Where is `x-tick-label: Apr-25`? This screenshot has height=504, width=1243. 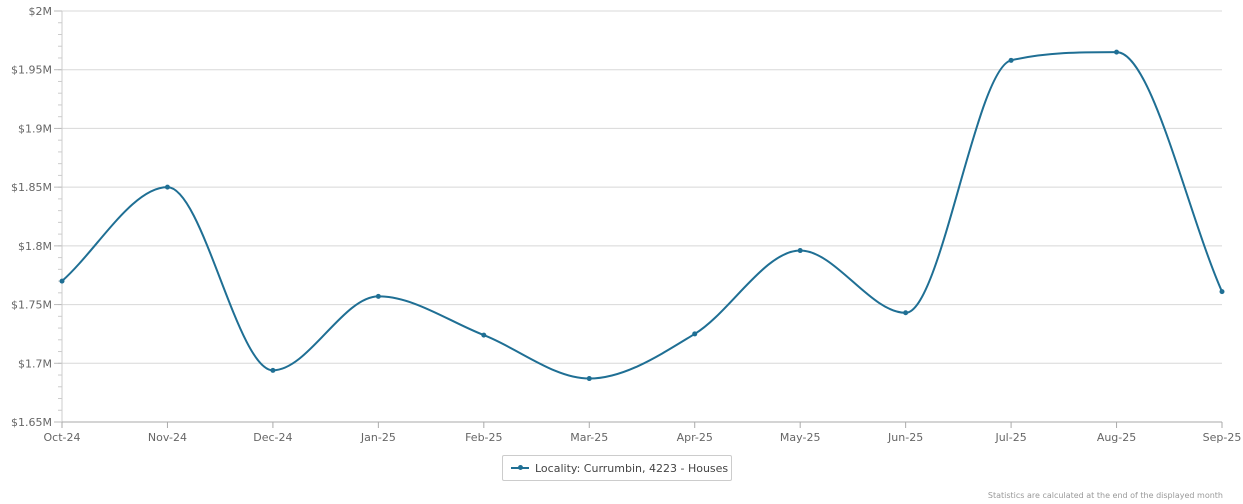
x-tick-label: Apr-25 is located at coordinates (695, 437).